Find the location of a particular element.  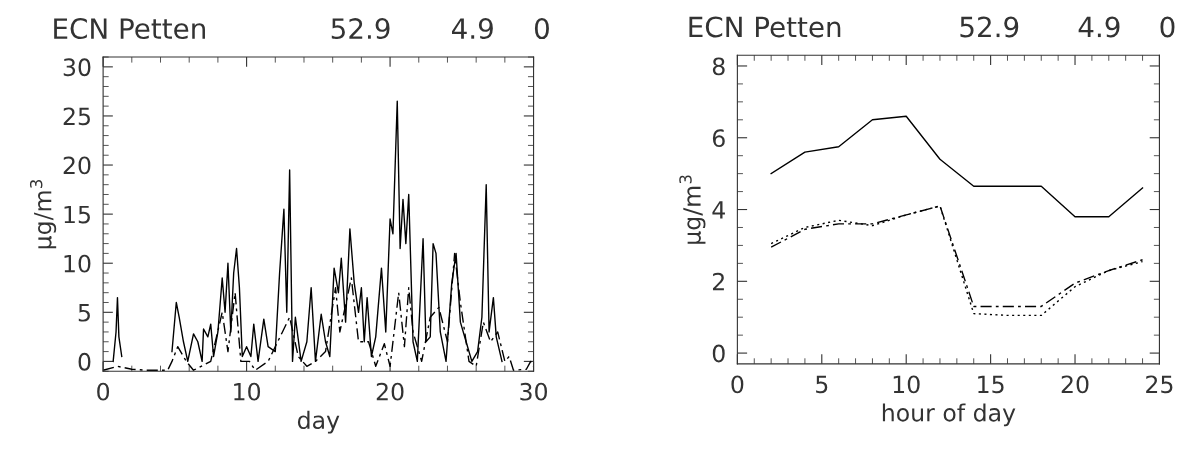

y-tick-label: 20 is located at coordinates (77, 165).